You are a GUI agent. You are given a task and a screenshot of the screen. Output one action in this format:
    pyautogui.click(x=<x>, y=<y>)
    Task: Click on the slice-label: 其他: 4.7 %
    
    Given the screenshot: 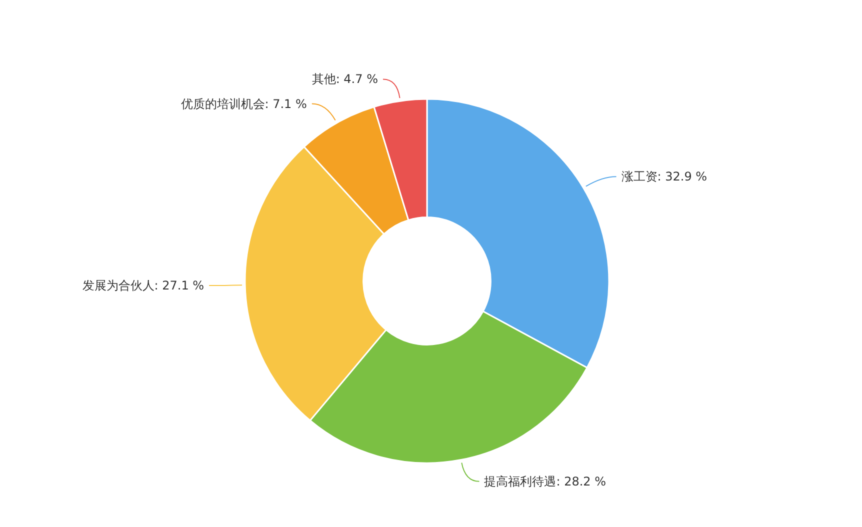 What is the action you would take?
    pyautogui.click(x=345, y=79)
    